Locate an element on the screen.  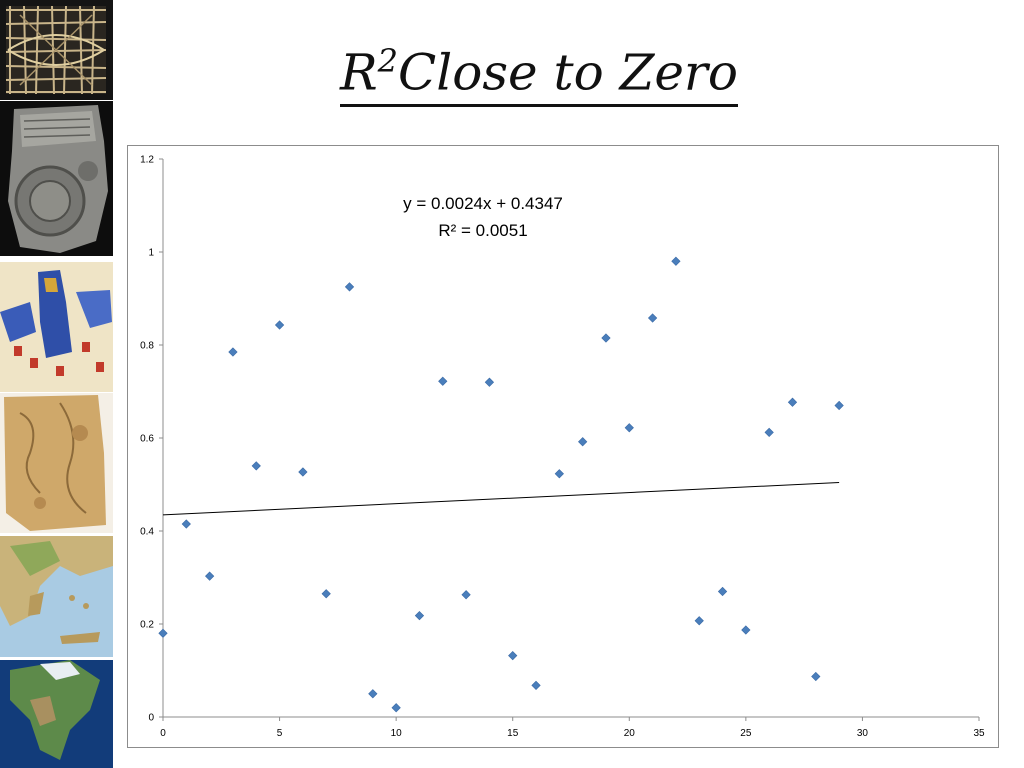
page-title: R2Close to Zero is located at coordinates (539, 68).